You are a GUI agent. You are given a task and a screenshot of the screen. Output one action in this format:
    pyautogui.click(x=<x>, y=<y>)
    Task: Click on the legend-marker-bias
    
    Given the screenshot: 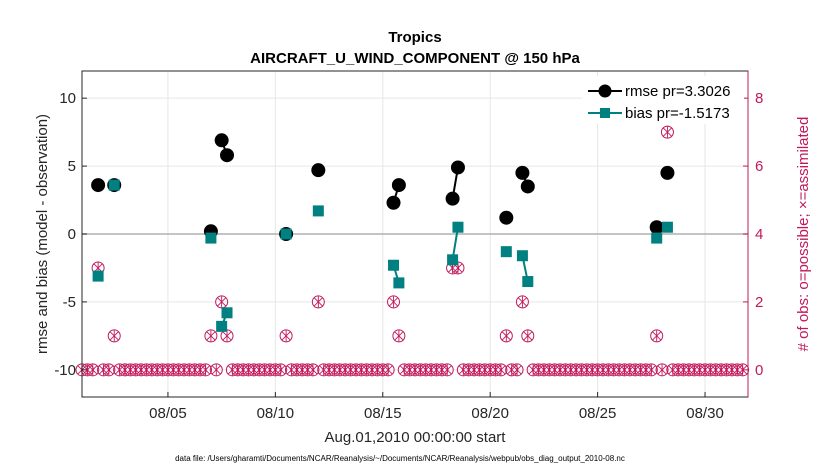 What is the action you would take?
    pyautogui.click(x=605, y=113)
    